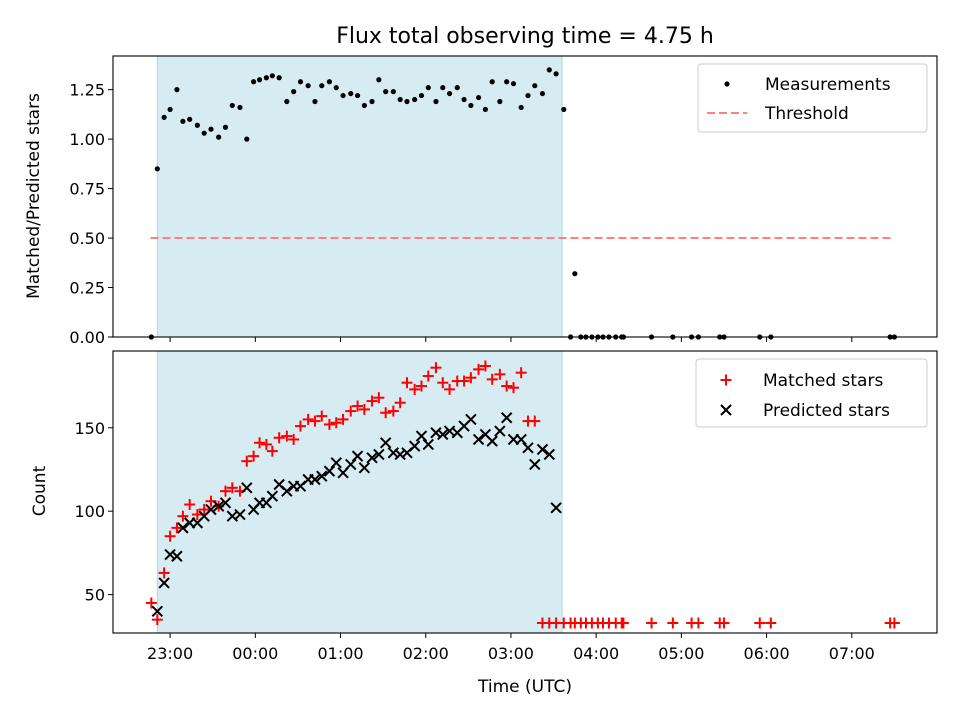 This screenshot has height=720, width=960. Describe the element at coordinates (87, 337) in the screenshot. I see `y-tick-label: 0.00` at that location.